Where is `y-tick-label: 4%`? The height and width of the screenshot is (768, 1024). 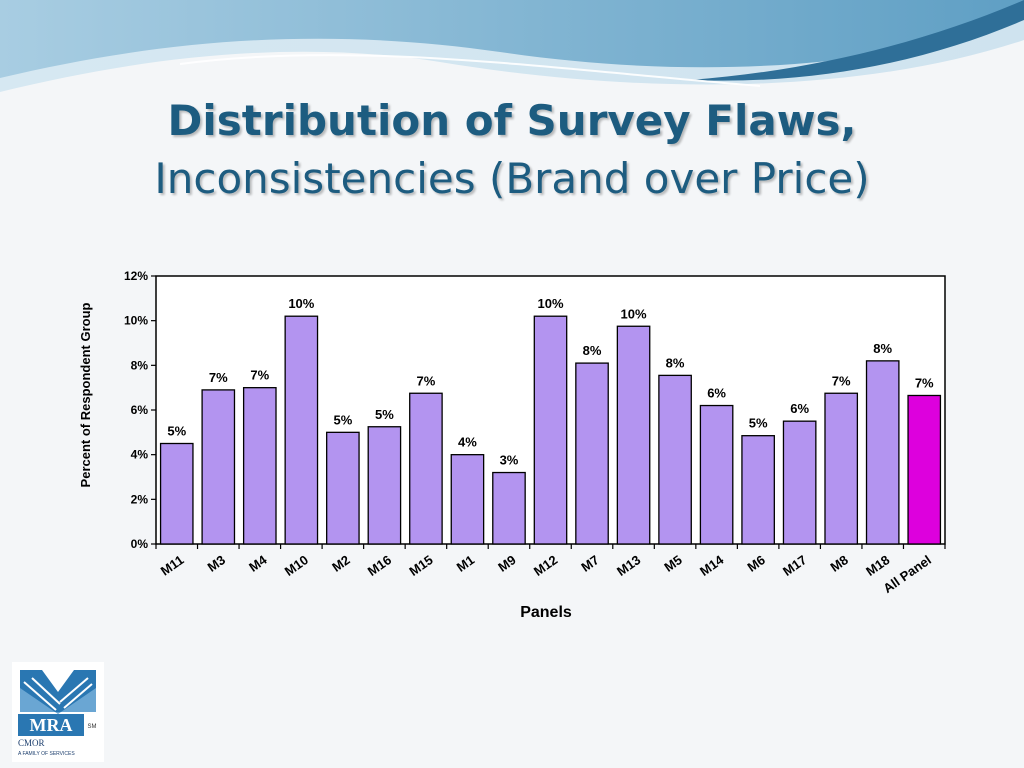
y-tick-label: 4% is located at coordinates (140, 455).